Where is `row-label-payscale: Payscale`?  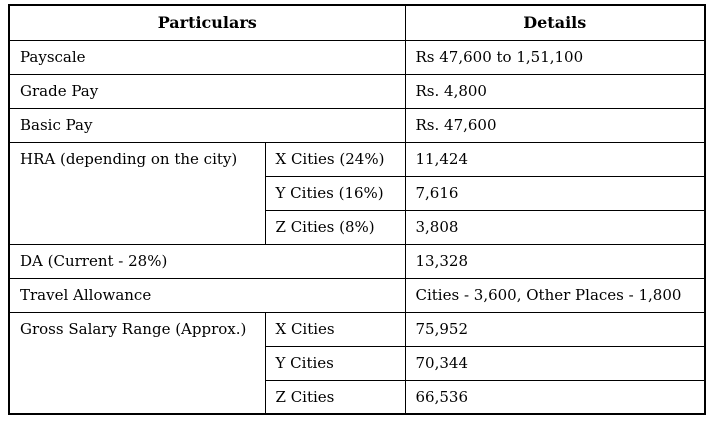
row-label-payscale: Payscale is located at coordinates (207, 57).